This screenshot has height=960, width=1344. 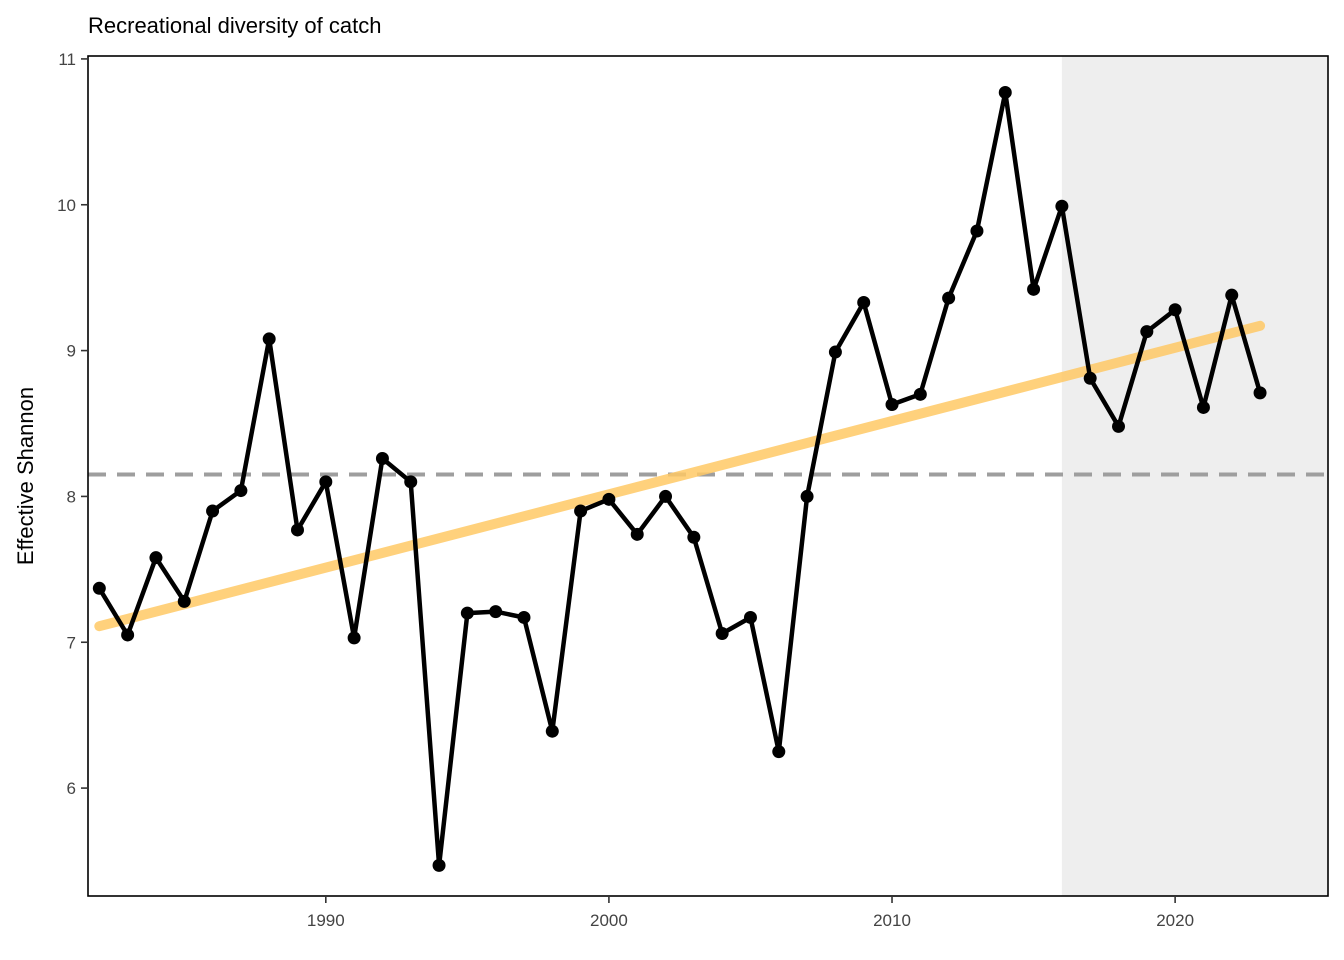 What do you see at coordinates (71, 351) in the screenshot?
I see `y-tick-label: 9` at bounding box center [71, 351].